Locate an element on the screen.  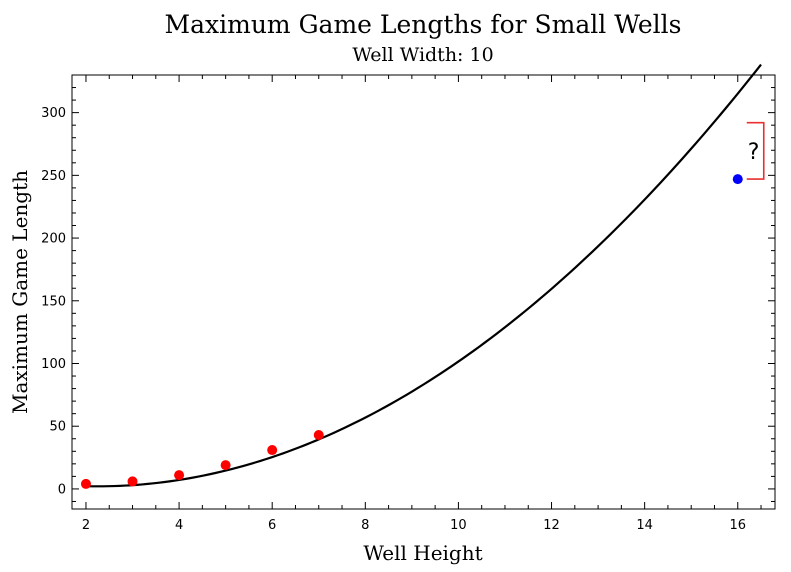
x-tick-label: 16 is located at coordinates (737, 525).